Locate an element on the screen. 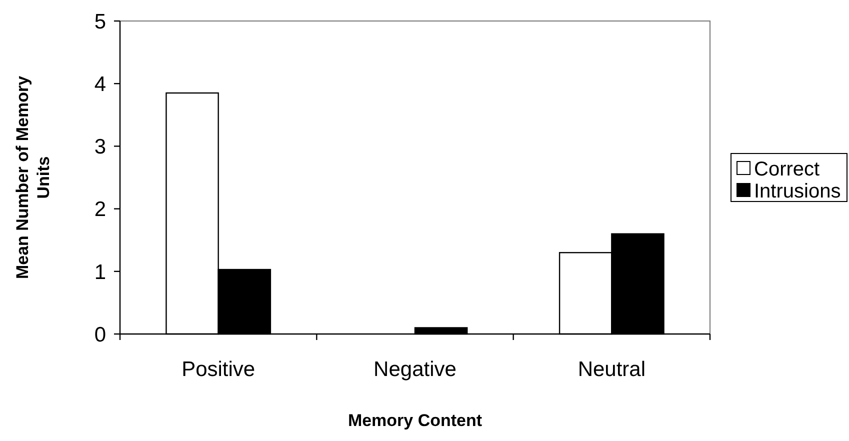  x-tick-label: Negative is located at coordinates (415, 369).